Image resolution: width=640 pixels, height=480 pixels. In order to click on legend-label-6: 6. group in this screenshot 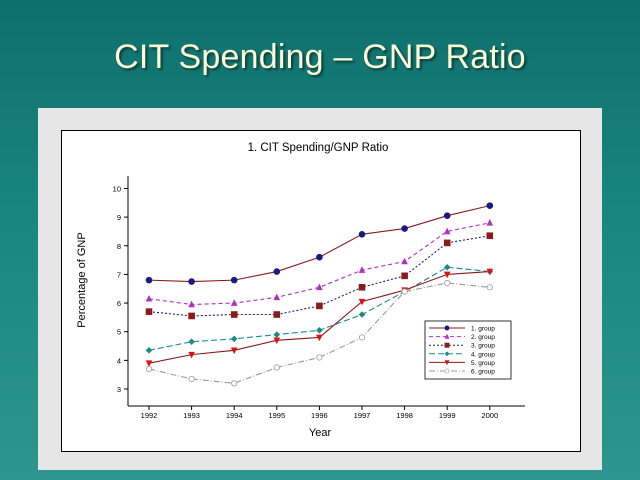, I will do `click(483, 372)`.